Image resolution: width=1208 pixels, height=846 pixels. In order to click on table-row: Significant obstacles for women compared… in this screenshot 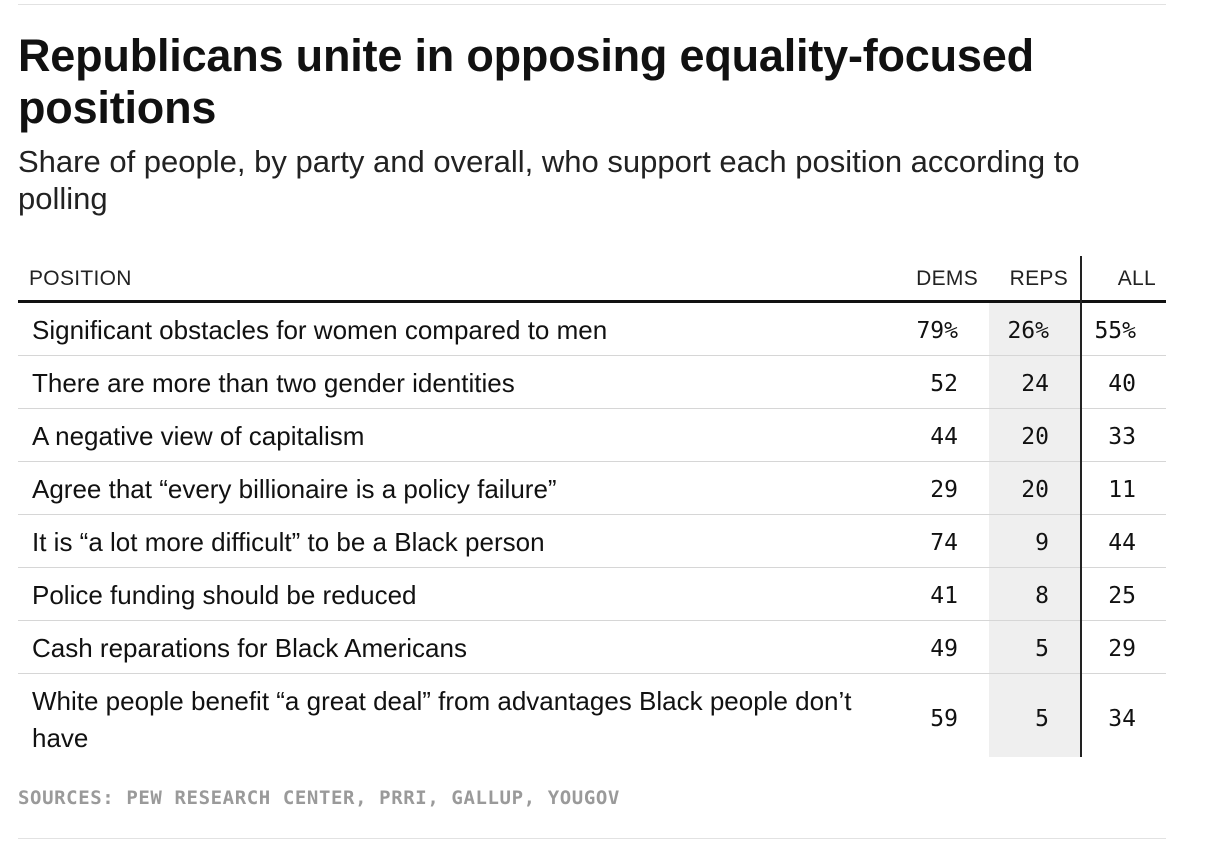, I will do `click(592, 329)`.